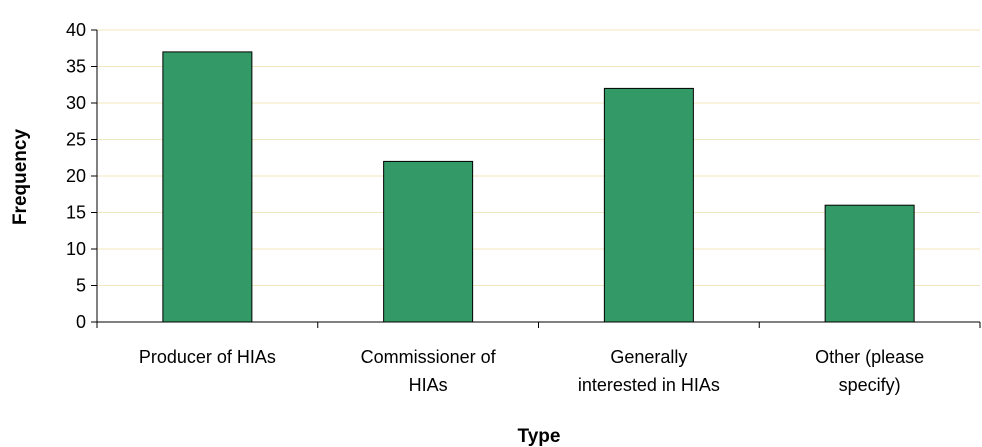 This screenshot has height=447, width=982. What do you see at coordinates (81, 286) in the screenshot?
I see `y-tick-label: 5` at bounding box center [81, 286].